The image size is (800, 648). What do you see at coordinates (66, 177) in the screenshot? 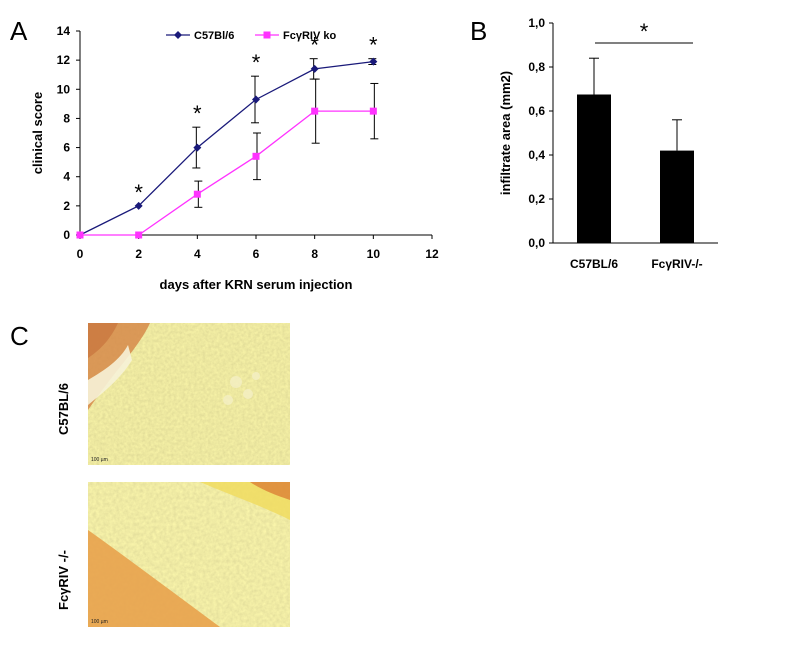
I see `y-tick-label: 4` at bounding box center [66, 177].